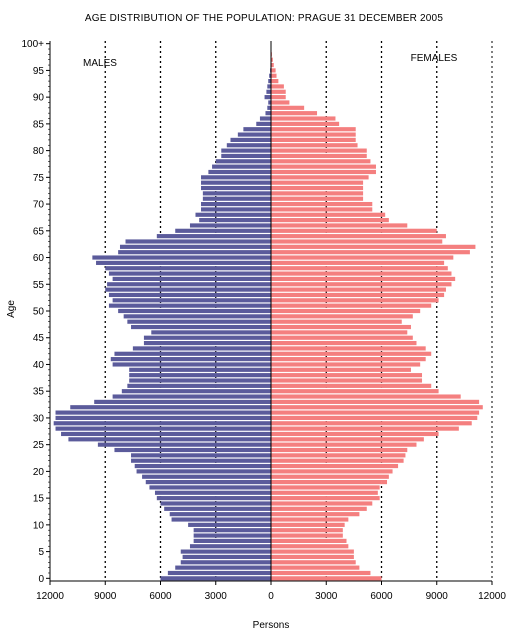 The image size is (514, 632). Describe the element at coordinates (39, 285) in the screenshot. I see `y-tick-label: 55` at that location.